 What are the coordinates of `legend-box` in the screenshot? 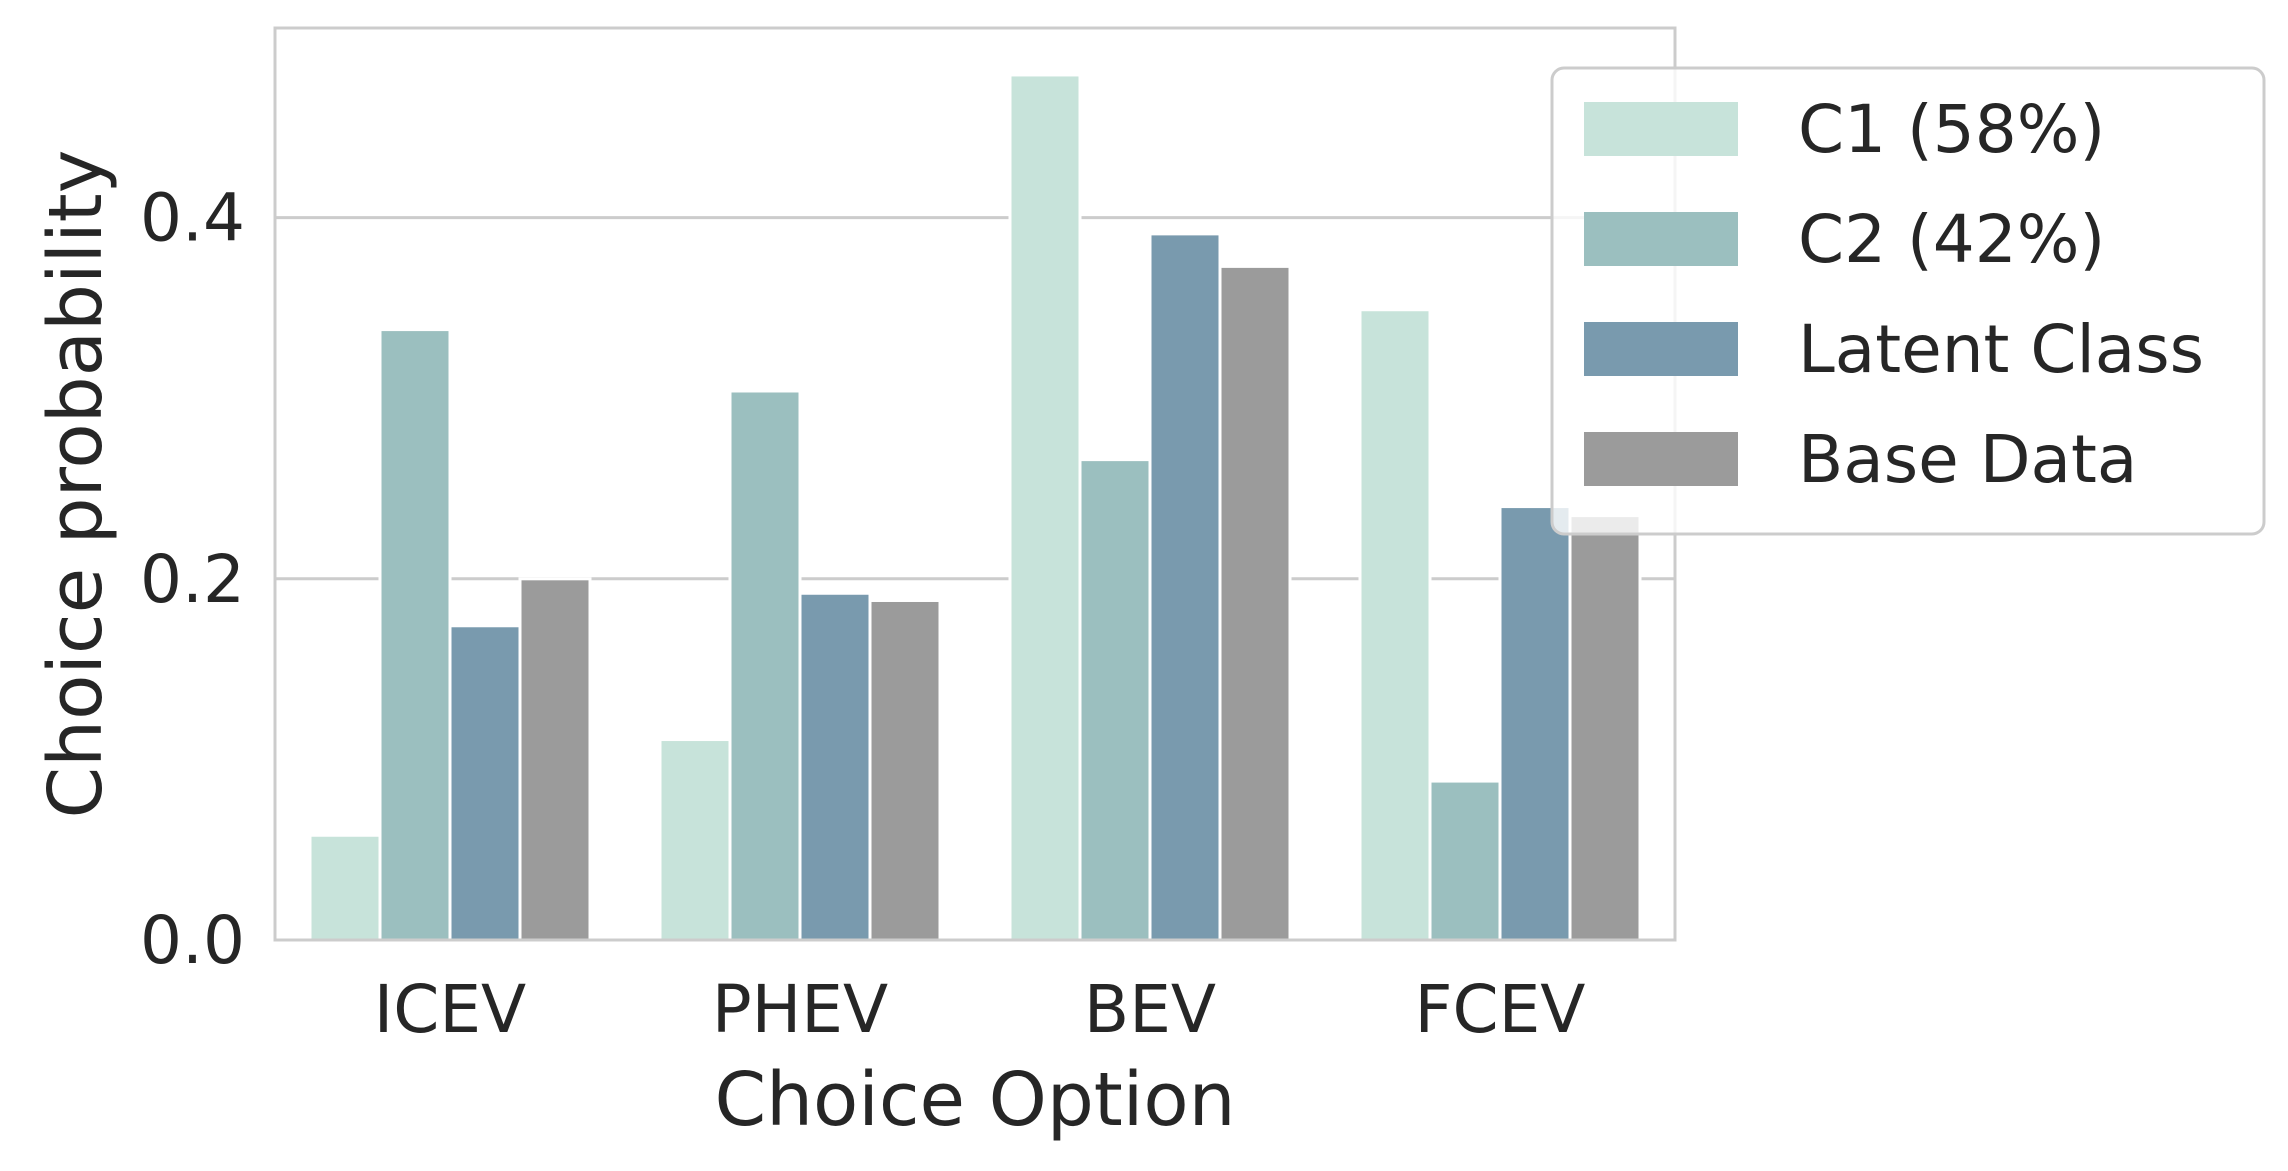 It's located at (1908, 301).